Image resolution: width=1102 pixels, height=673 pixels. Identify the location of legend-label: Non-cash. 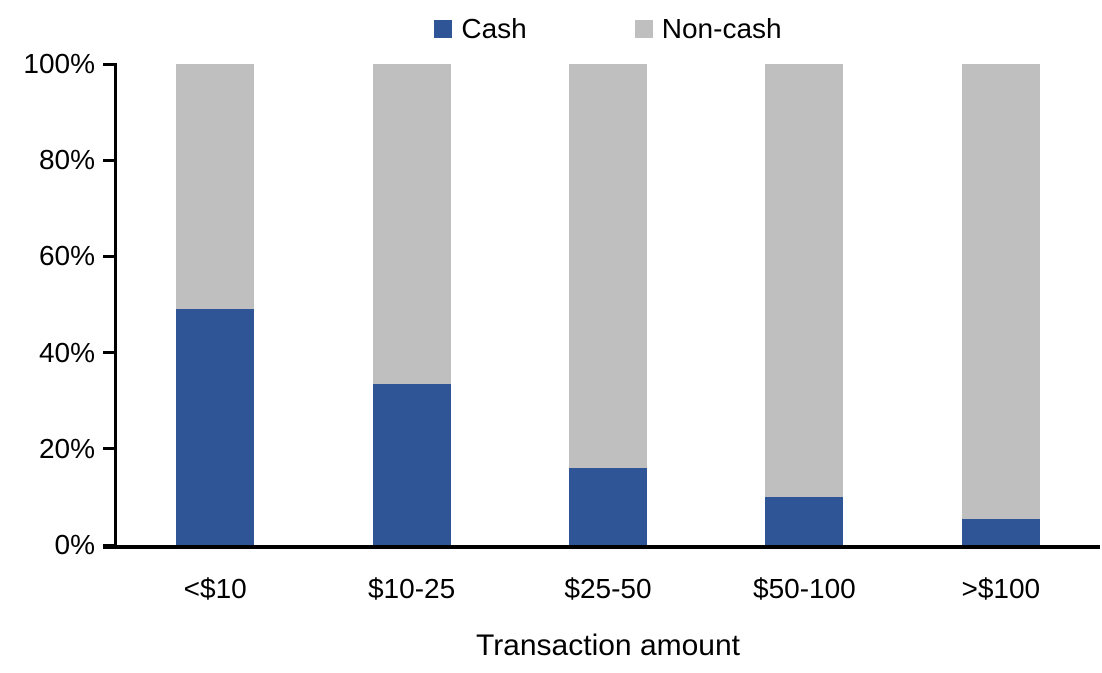
(721, 28).